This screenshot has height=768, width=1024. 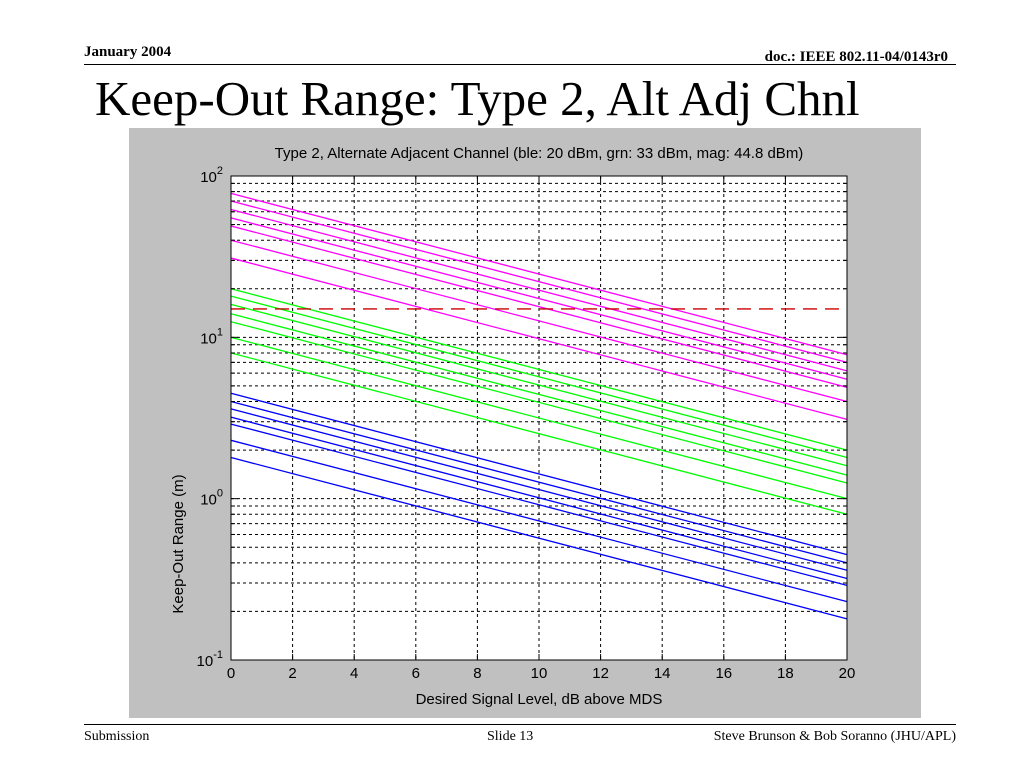 I want to click on x-tick-label: 18, so click(x=785, y=673).